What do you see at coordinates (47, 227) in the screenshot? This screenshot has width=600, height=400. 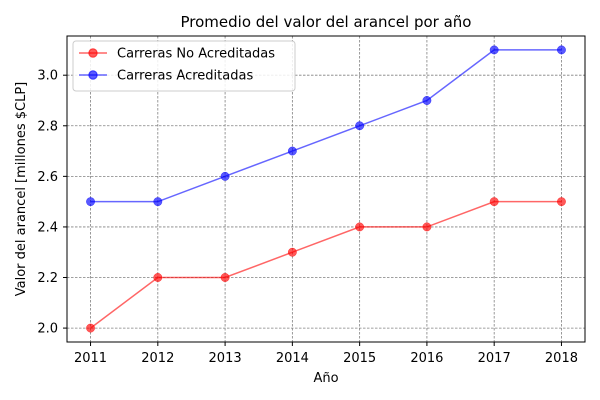 I see `y-tick-label: 2.4` at bounding box center [47, 227].